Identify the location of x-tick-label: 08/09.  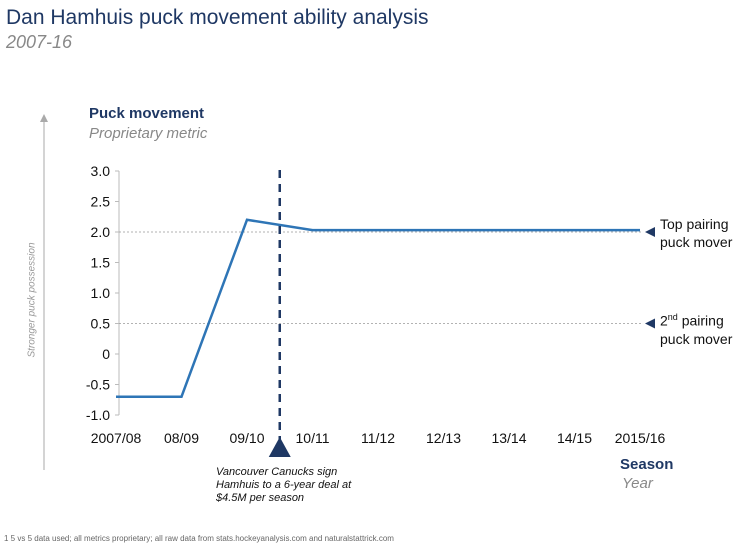
(181, 438).